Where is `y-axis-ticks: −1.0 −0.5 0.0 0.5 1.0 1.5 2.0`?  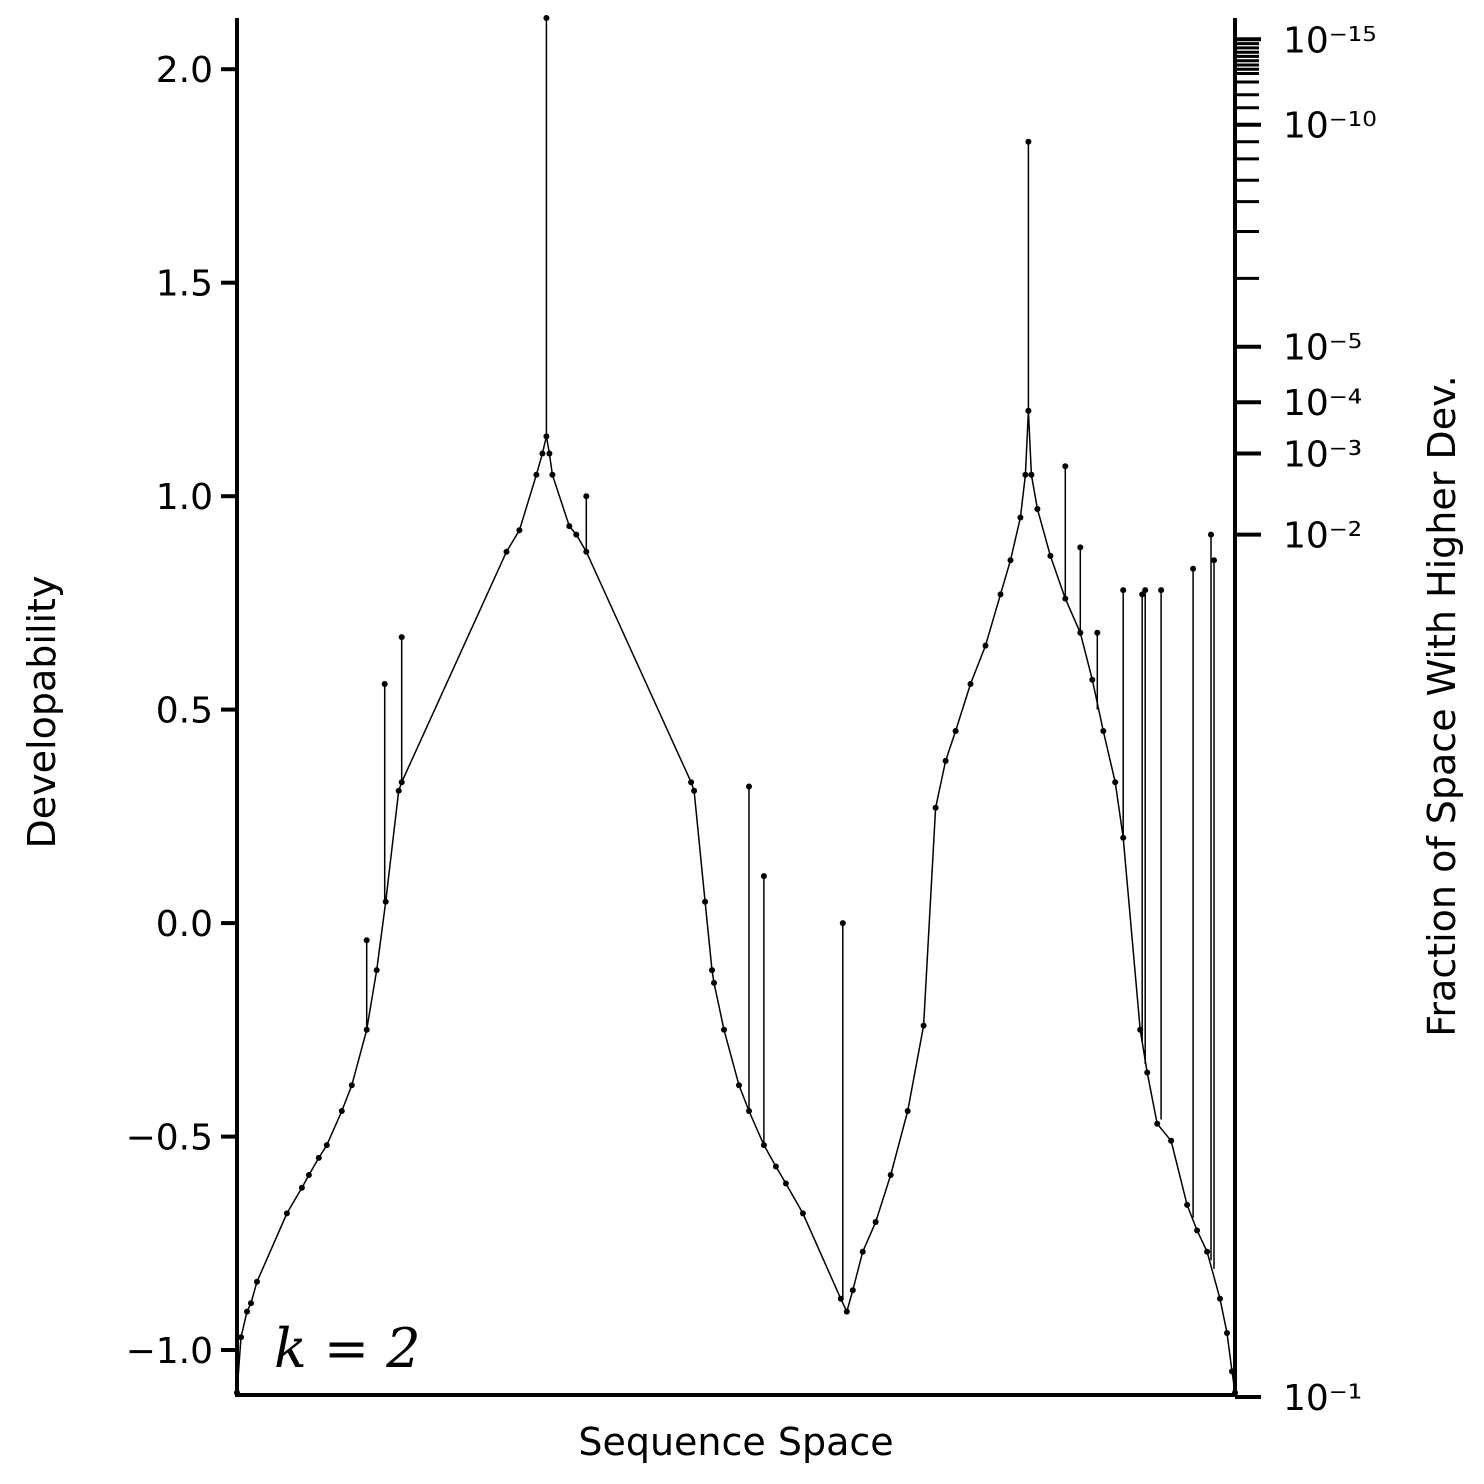 y-axis-ticks: −1.0 −0.5 0.0 0.5 1.0 1.5 2.0 is located at coordinates (181, 711).